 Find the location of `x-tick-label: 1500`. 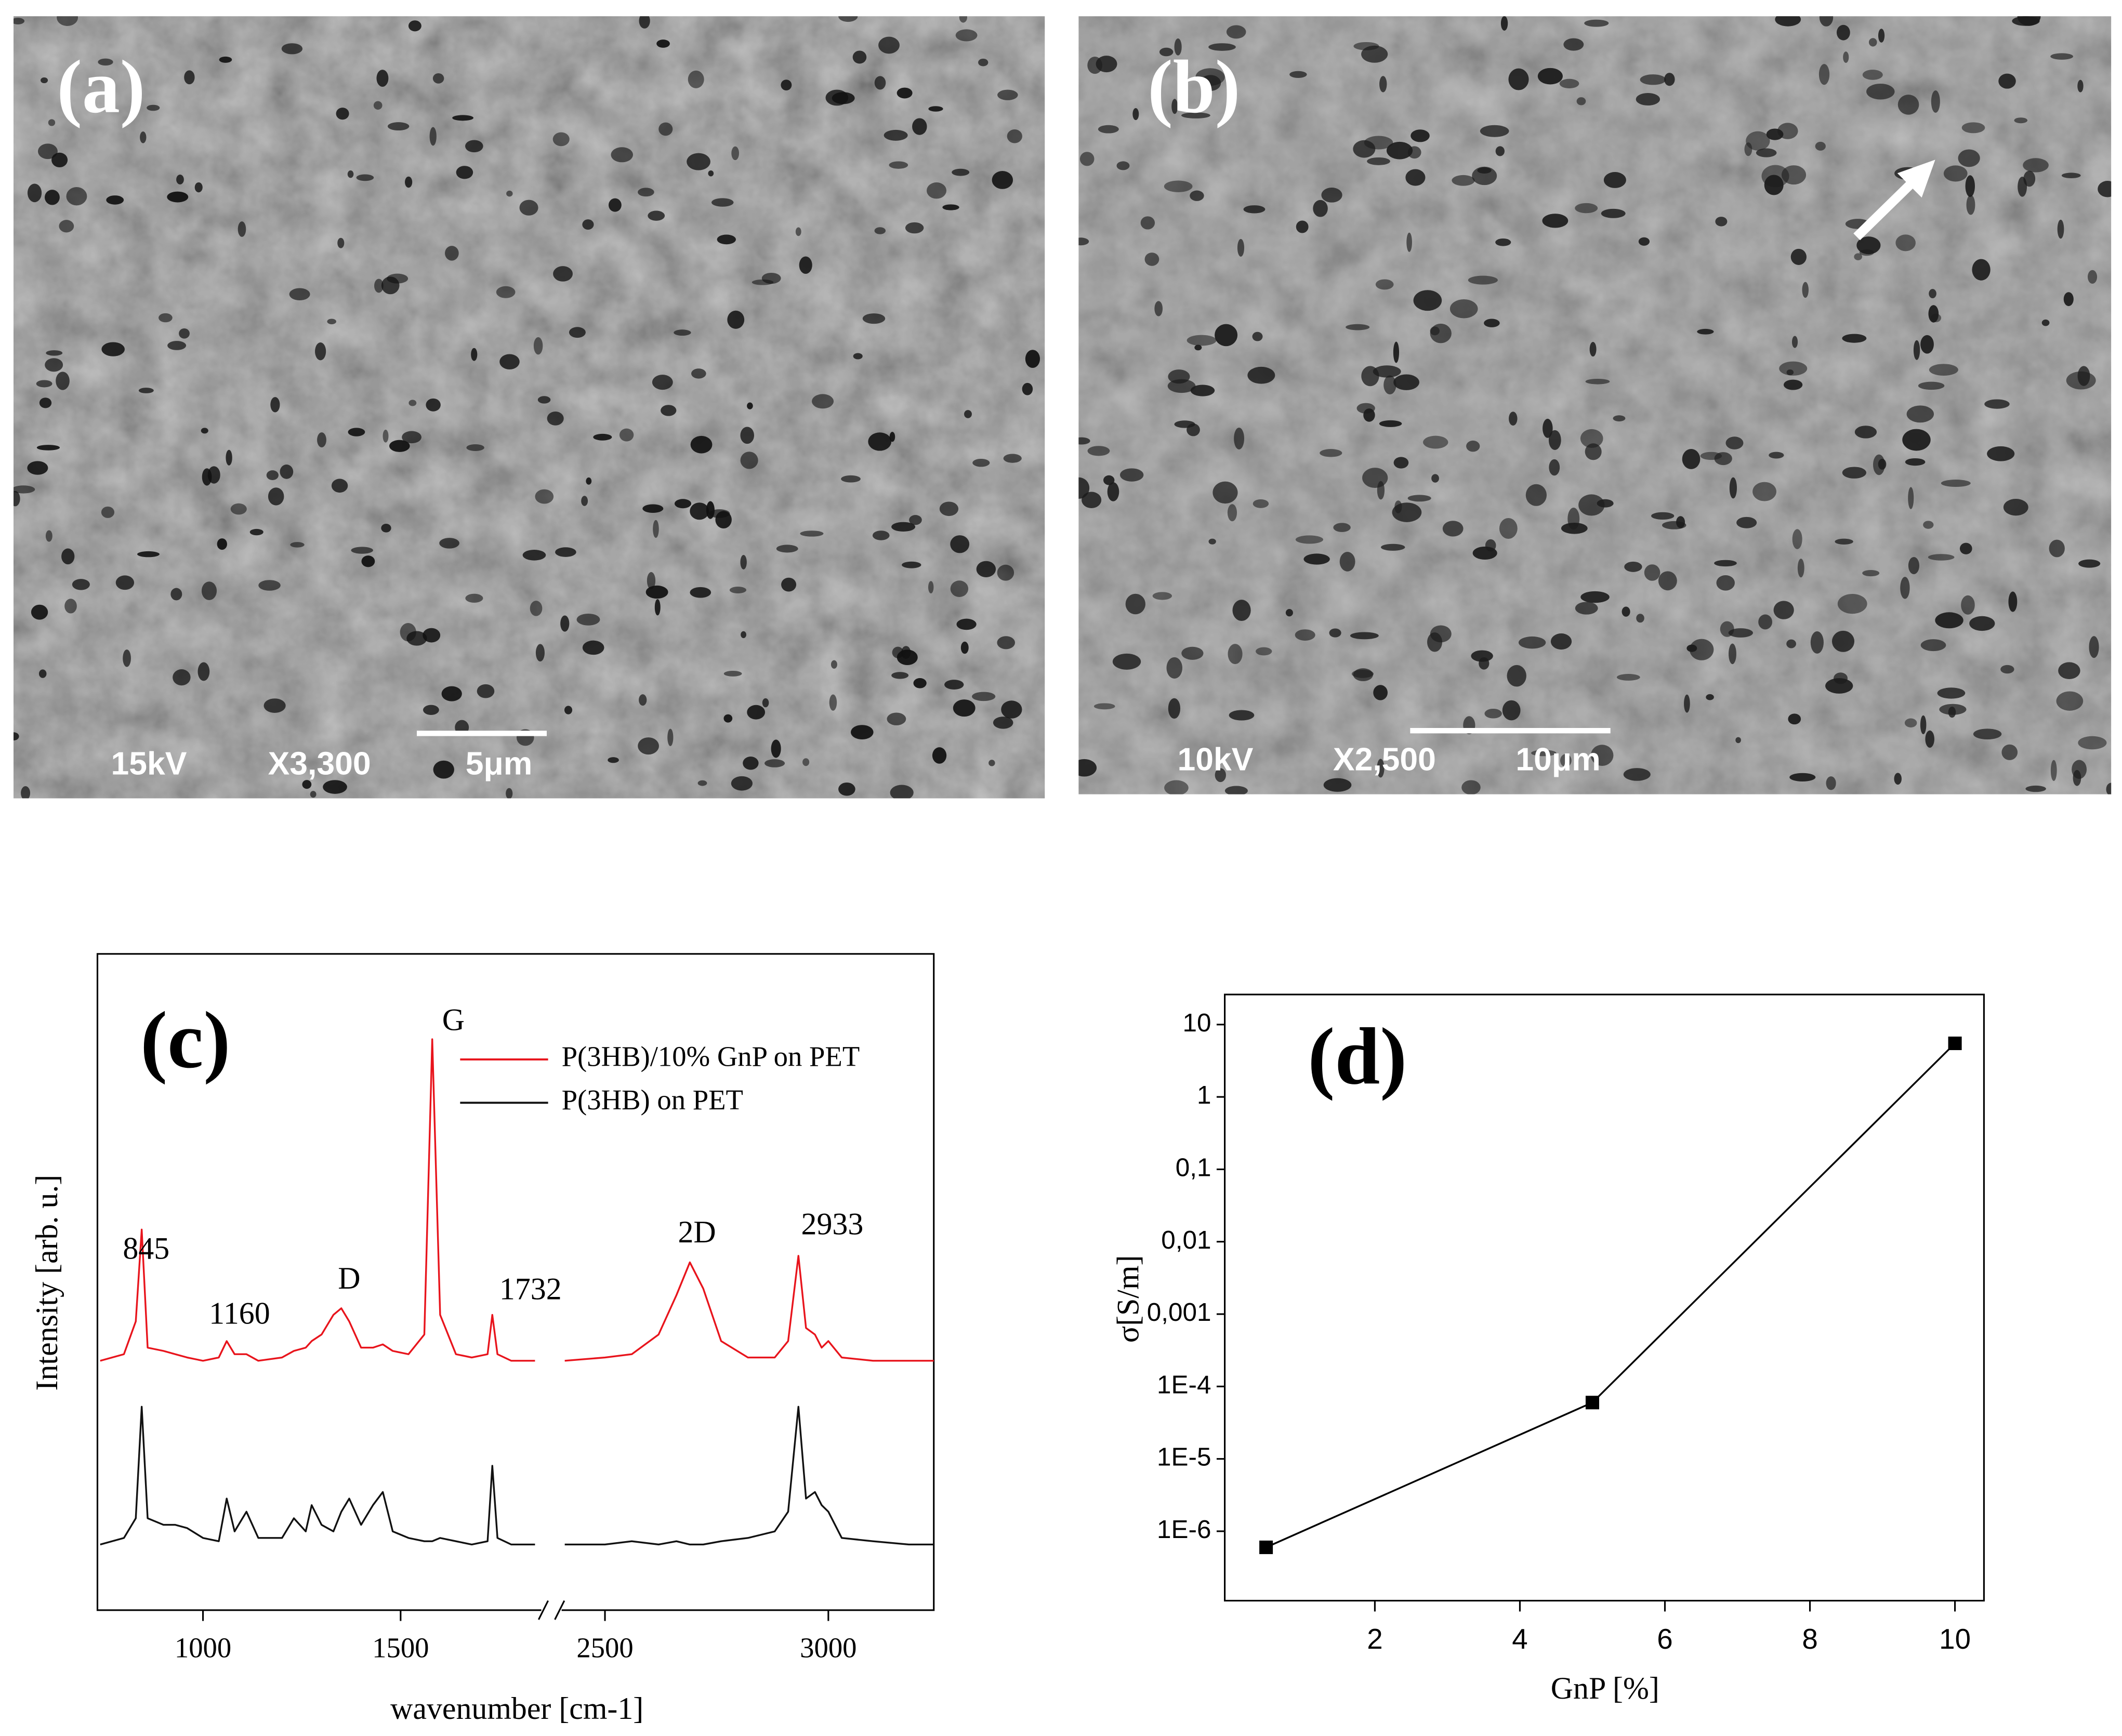

x-tick-label: 1500 is located at coordinates (400, 1647).